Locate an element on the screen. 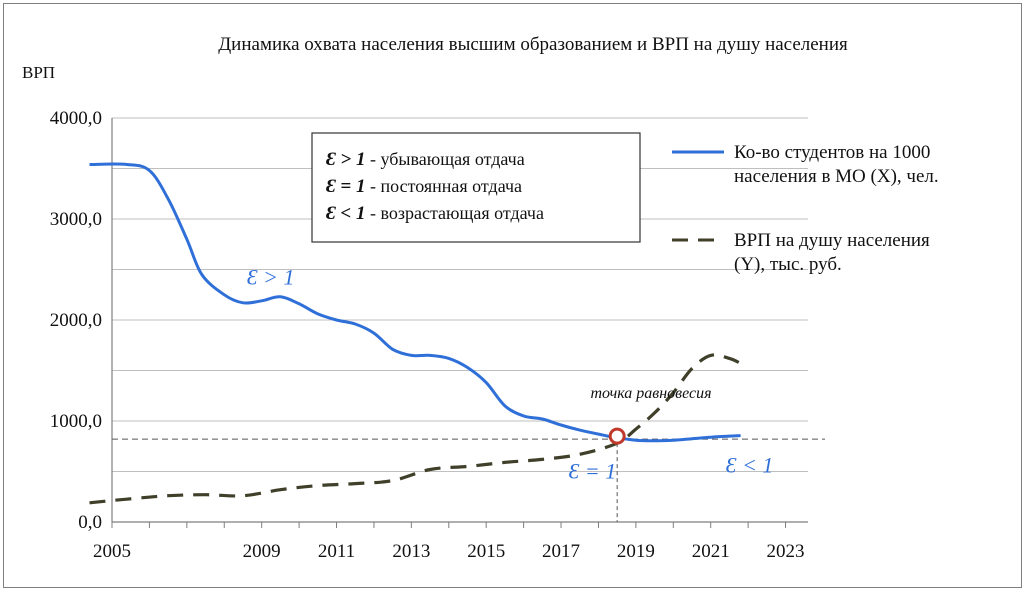 The image size is (1027, 593). legend-label: ВРП на душу населения (Y), тыс. руб. is located at coordinates (832, 252).